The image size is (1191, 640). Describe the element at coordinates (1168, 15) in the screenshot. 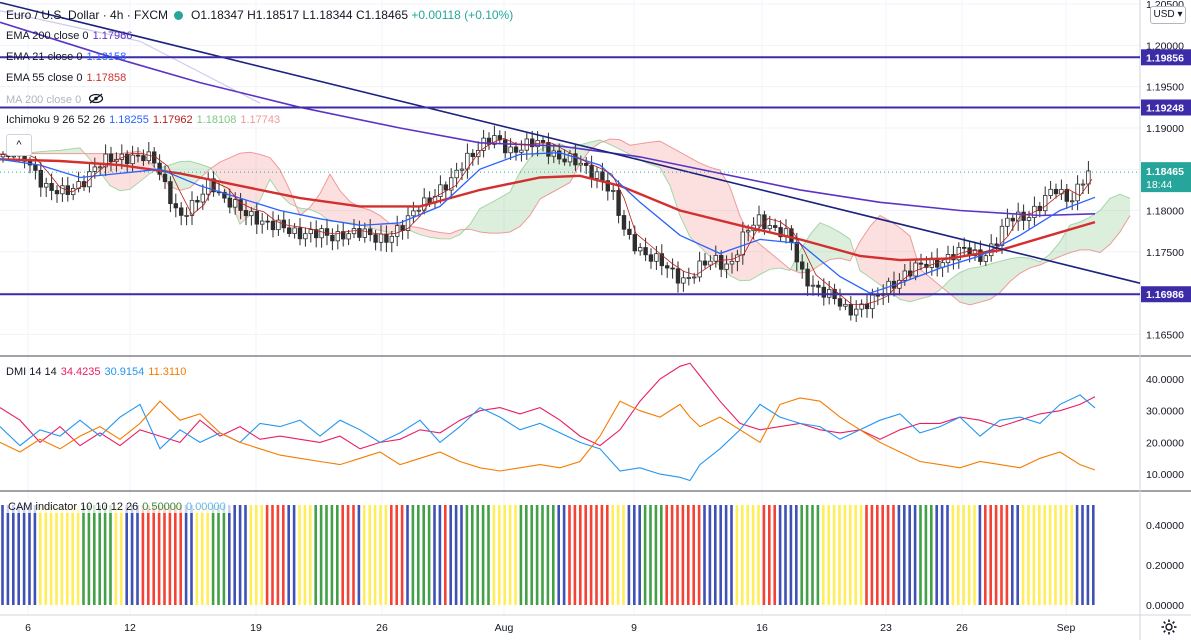

I see `currency-button: USD ▾` at that location.